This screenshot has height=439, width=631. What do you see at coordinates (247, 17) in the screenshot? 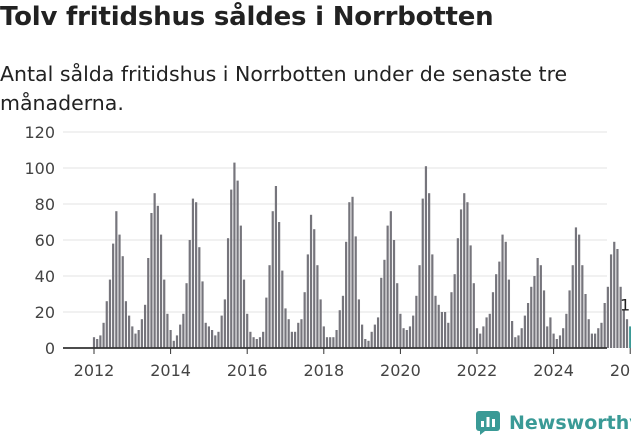
I see `chart-title: Tolv fritidshus såldes i Norrbotten` at bounding box center [247, 17].